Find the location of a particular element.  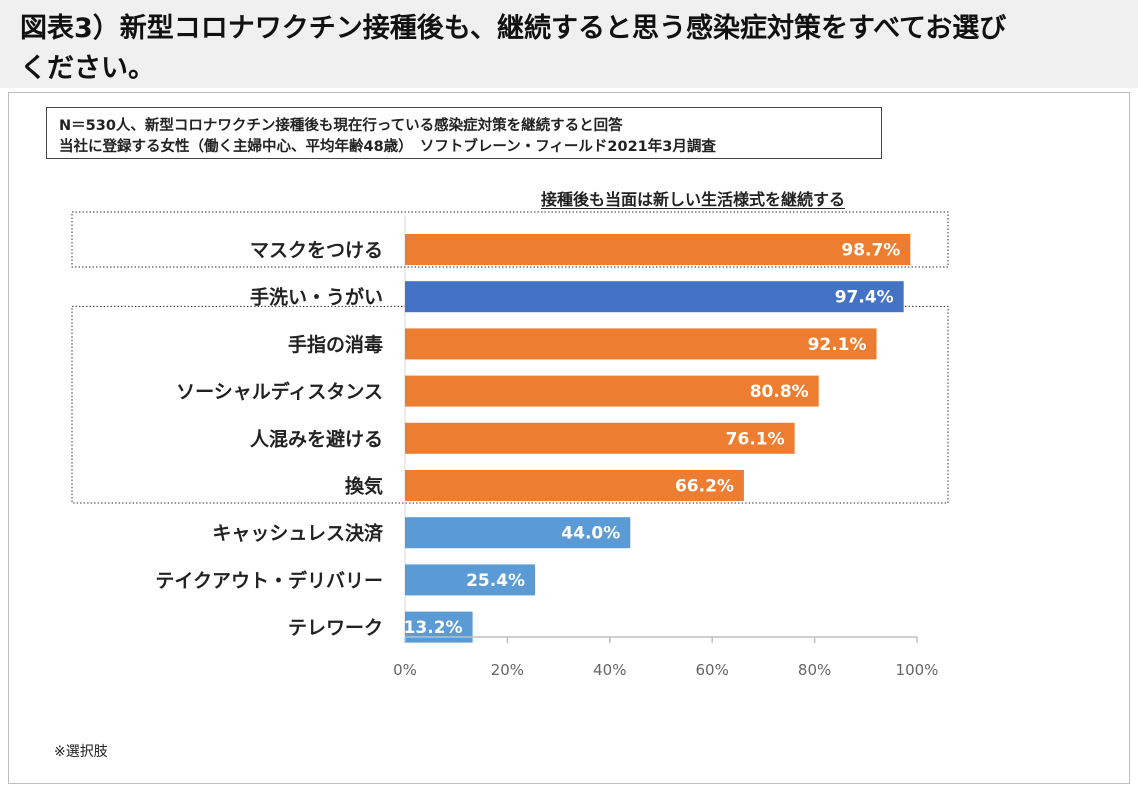

value-label-6: 66.2% is located at coordinates (704, 487).